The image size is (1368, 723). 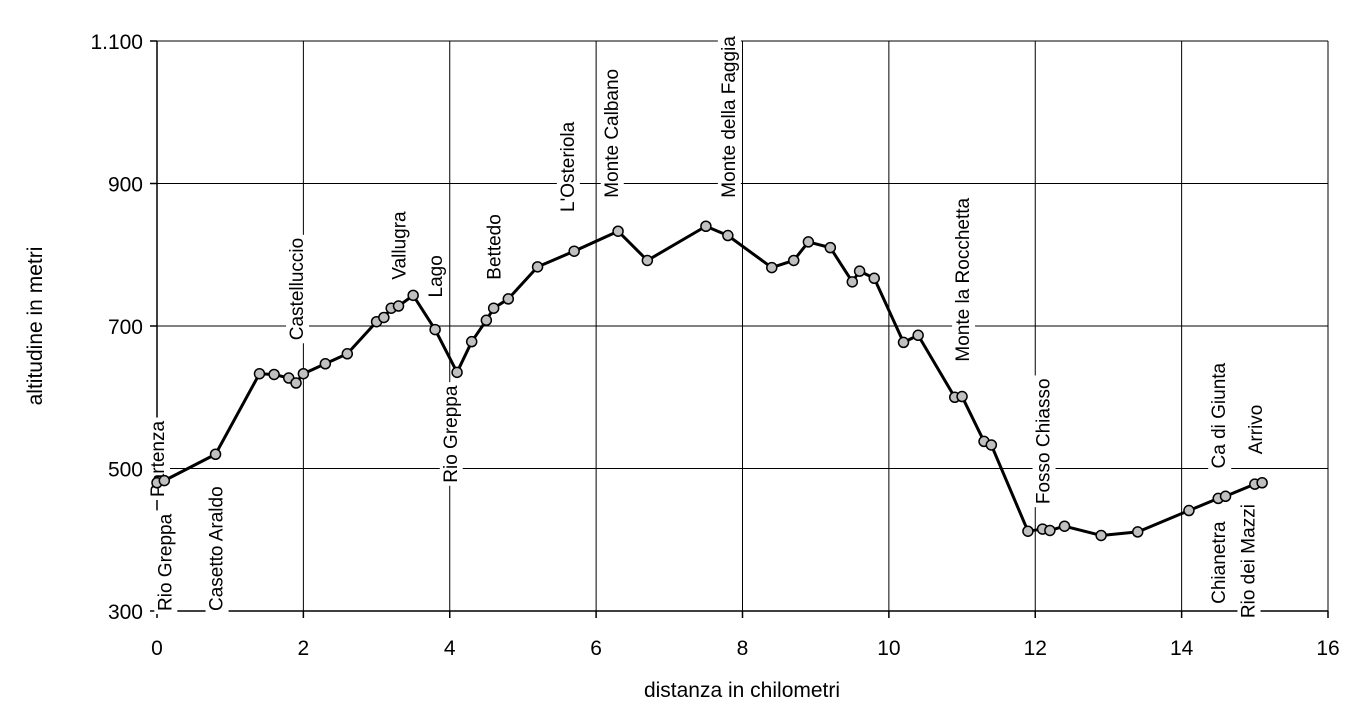 What do you see at coordinates (35, 326) in the screenshot?
I see `y-axis-title: altitudine in metri` at bounding box center [35, 326].